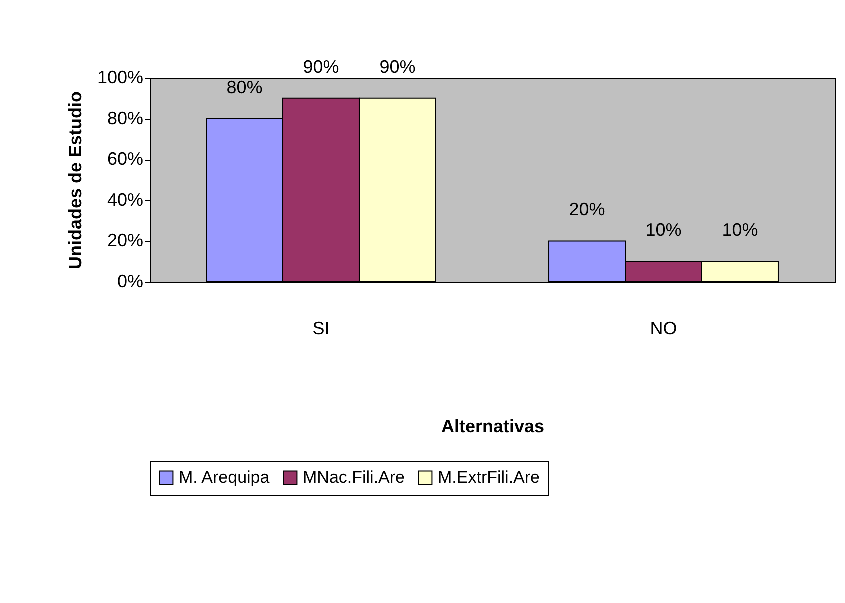 The image size is (845, 603). Describe the element at coordinates (493, 426) in the screenshot. I see `x-axis-title: Alternativas` at that location.